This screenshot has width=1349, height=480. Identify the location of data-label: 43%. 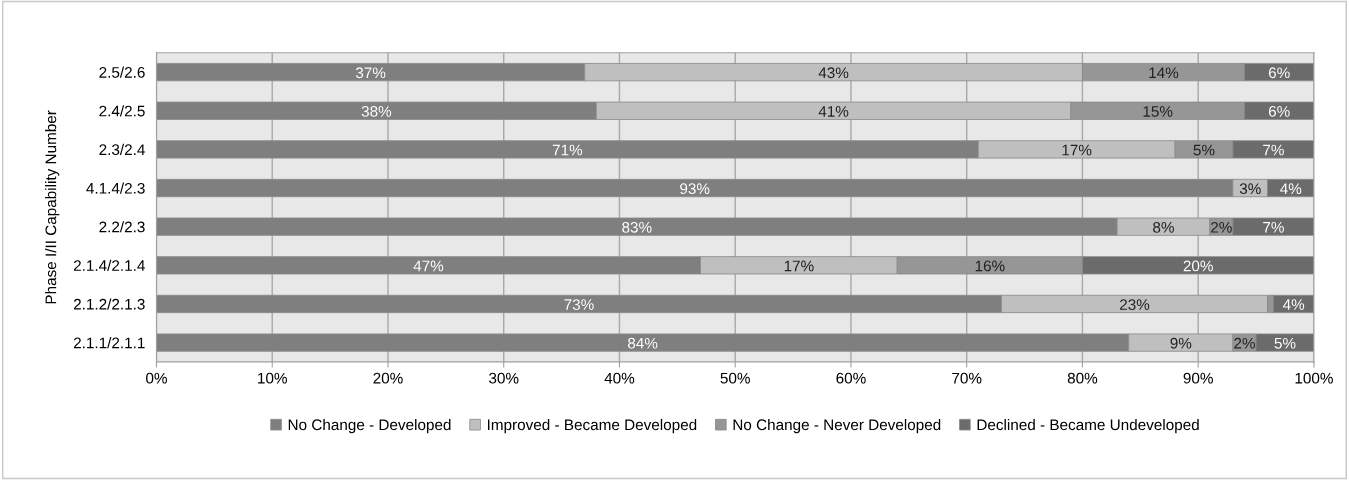
(833, 73).